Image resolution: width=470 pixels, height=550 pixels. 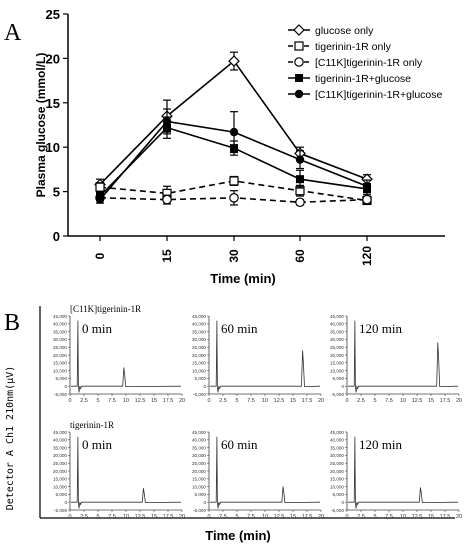 I want to click on detector-axis-label: Detector A Ch1 210nm(μV), so click(x=10, y=438).